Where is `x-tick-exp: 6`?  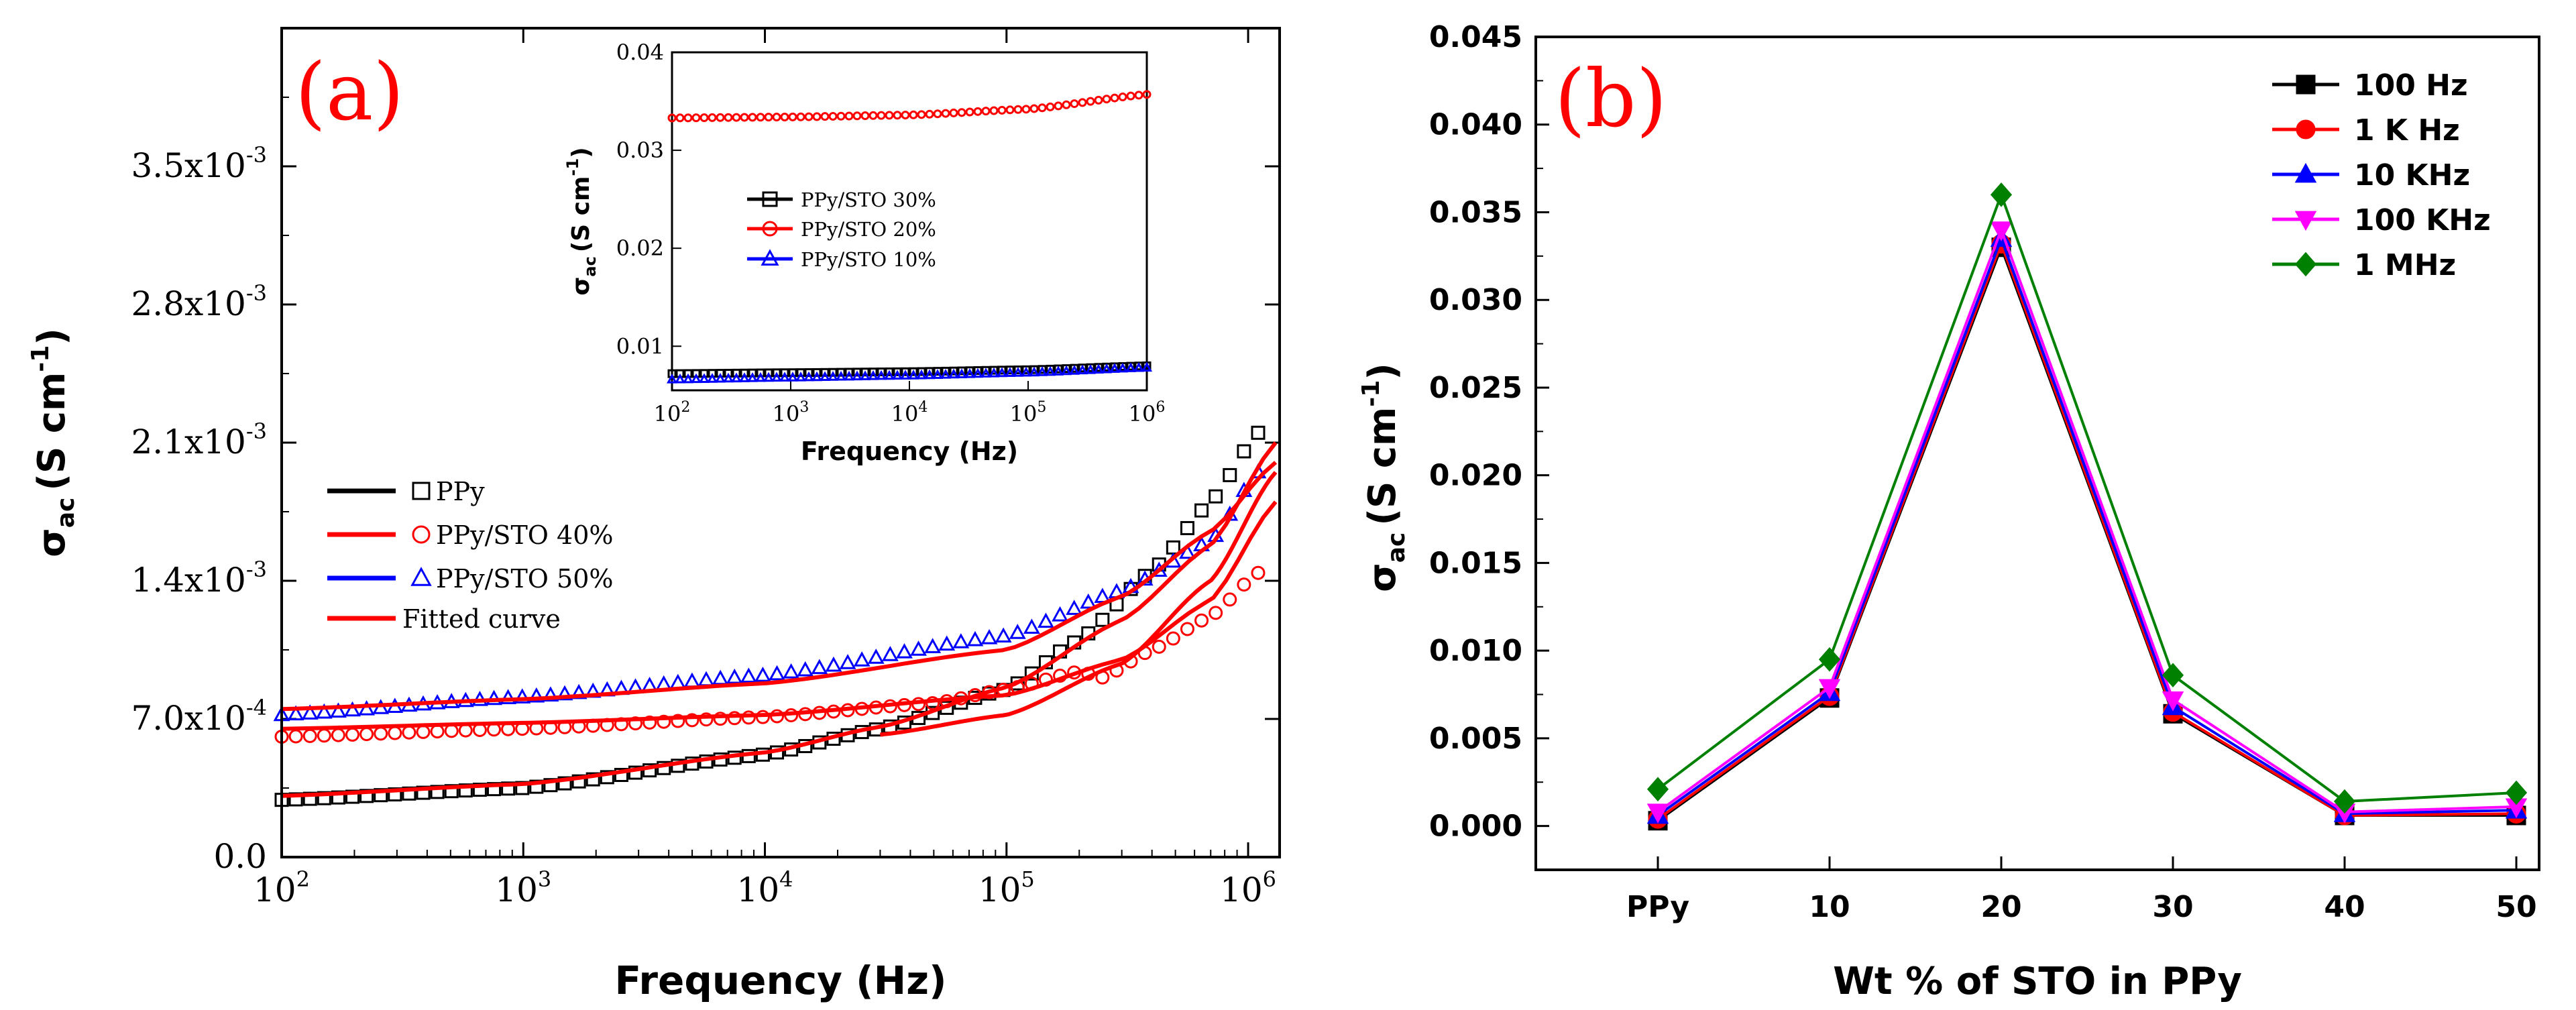 x-tick-exp: 6 is located at coordinates (1269, 879).